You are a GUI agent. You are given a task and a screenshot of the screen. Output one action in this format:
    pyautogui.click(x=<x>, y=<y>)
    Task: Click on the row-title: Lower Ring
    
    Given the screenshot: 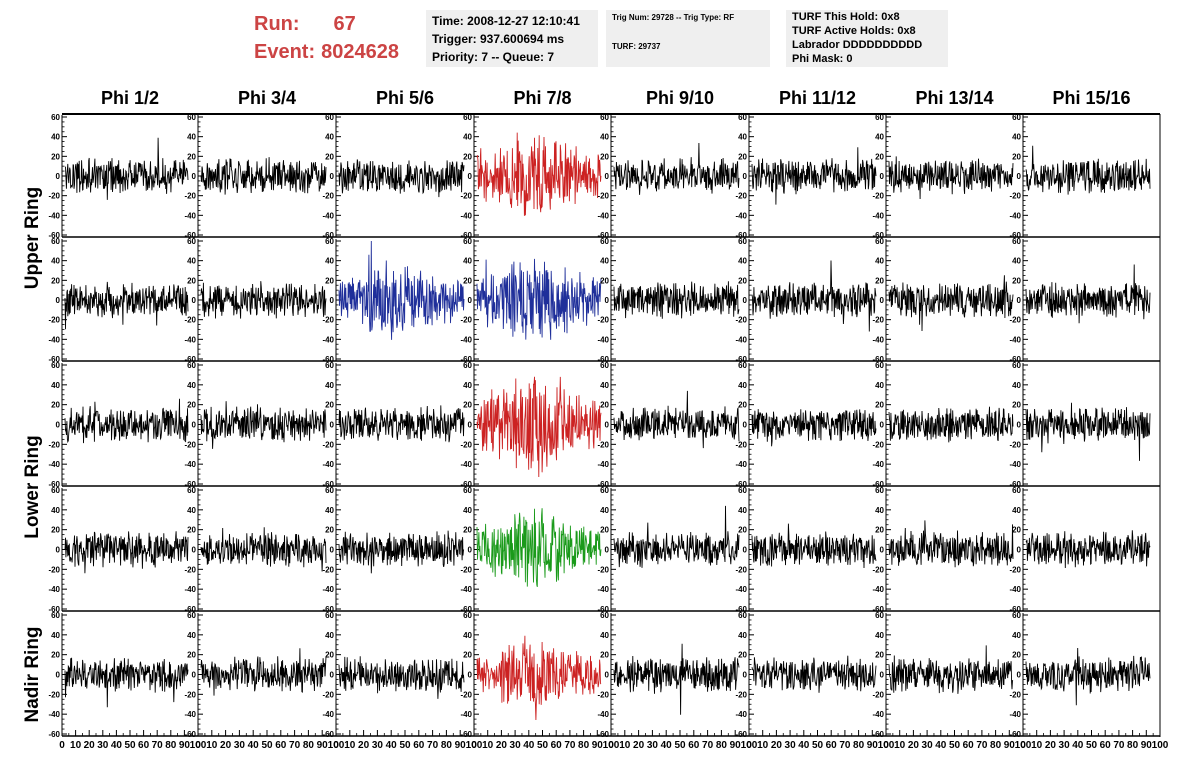 What is the action you would take?
    pyautogui.click(x=32, y=486)
    